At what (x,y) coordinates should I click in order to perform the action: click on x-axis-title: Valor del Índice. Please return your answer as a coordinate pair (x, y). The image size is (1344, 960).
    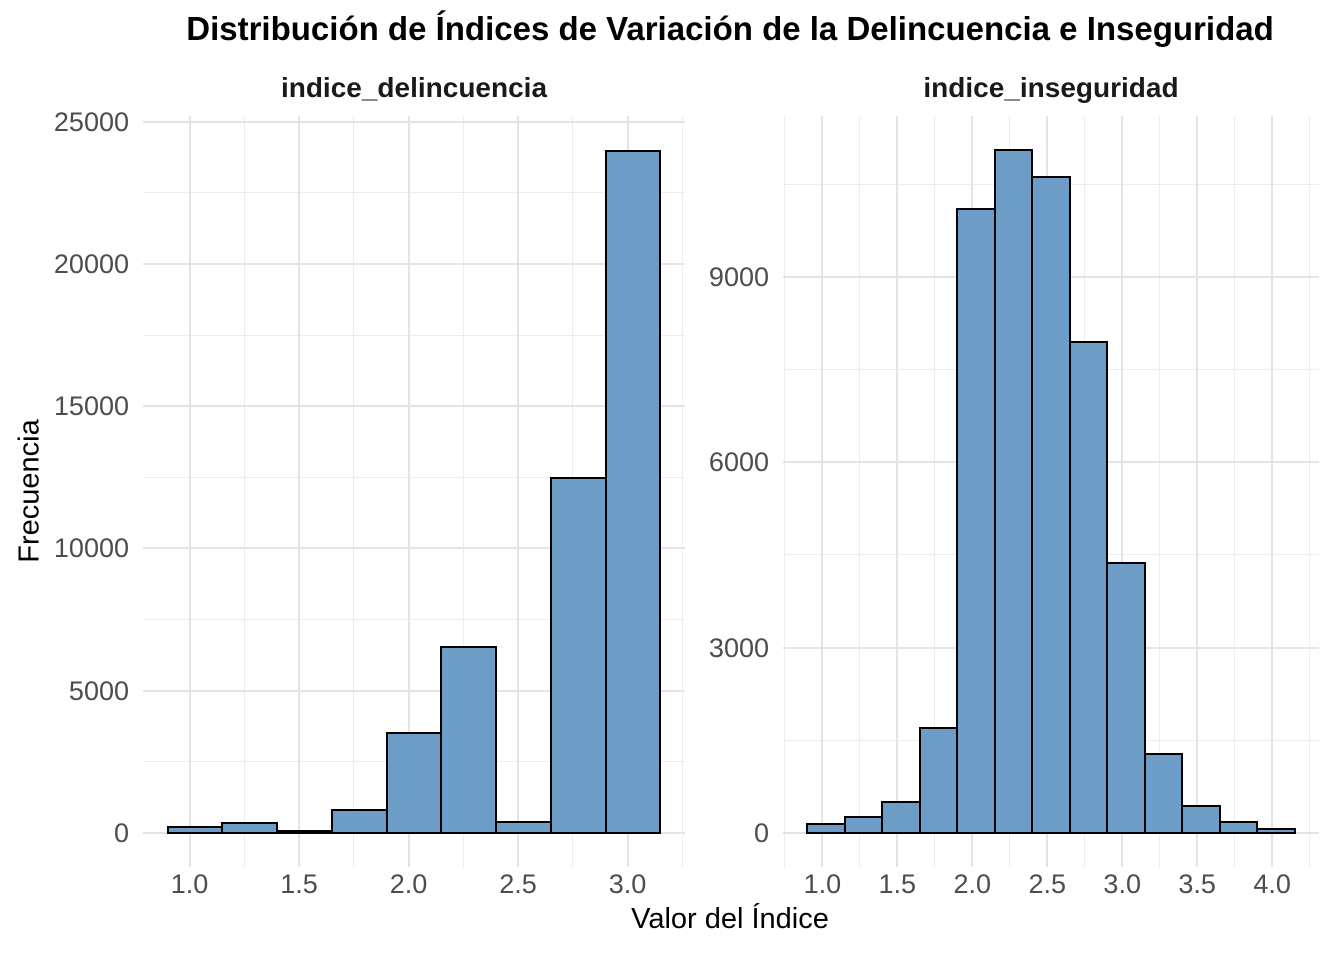
    Looking at the image, I should click on (730, 919).